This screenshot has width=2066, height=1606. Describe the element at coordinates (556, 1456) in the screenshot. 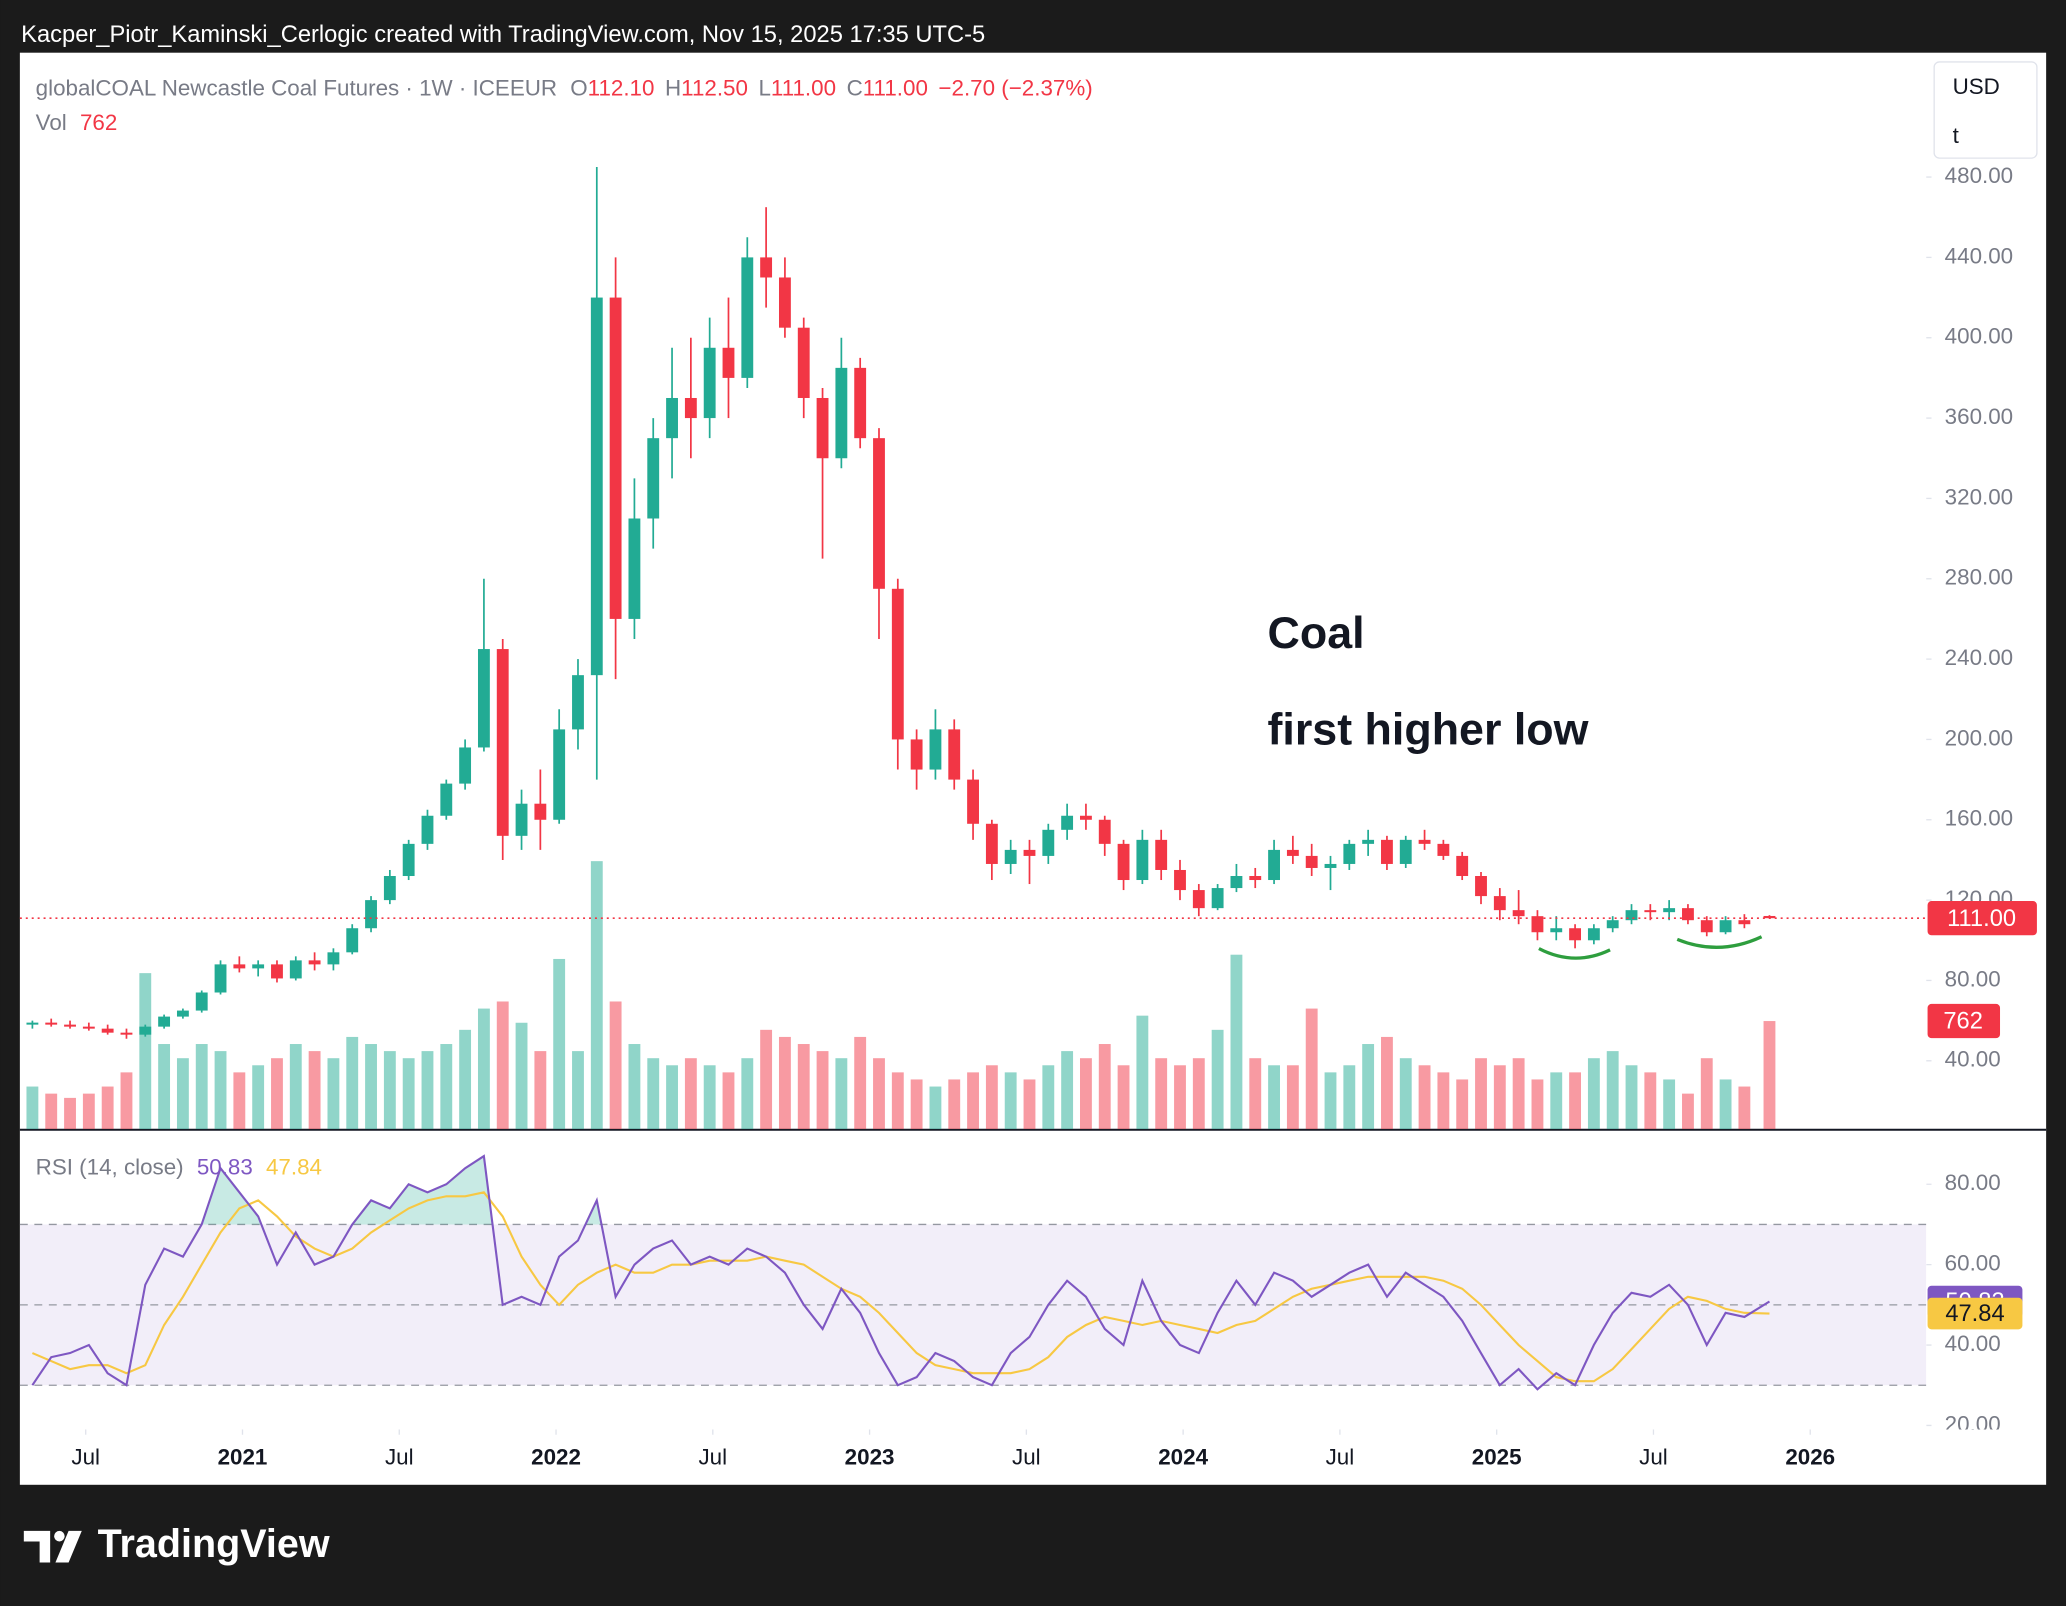

I see `x-tick-label: 2022` at that location.